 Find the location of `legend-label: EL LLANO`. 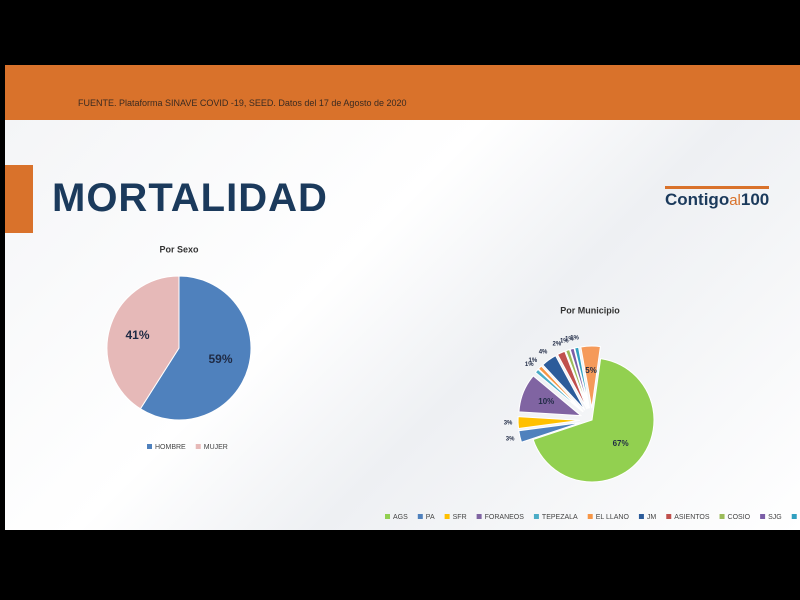

legend-label: EL LLANO is located at coordinates (613, 517).